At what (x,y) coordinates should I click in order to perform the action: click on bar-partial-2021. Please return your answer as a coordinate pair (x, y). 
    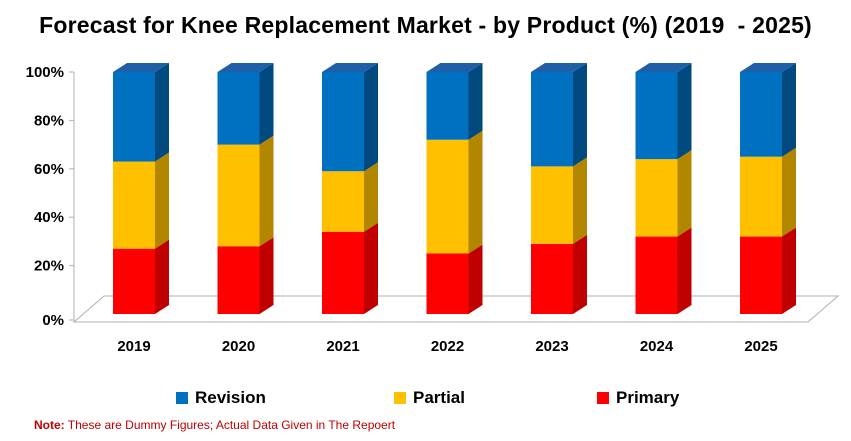
    Looking at the image, I should click on (343, 201).